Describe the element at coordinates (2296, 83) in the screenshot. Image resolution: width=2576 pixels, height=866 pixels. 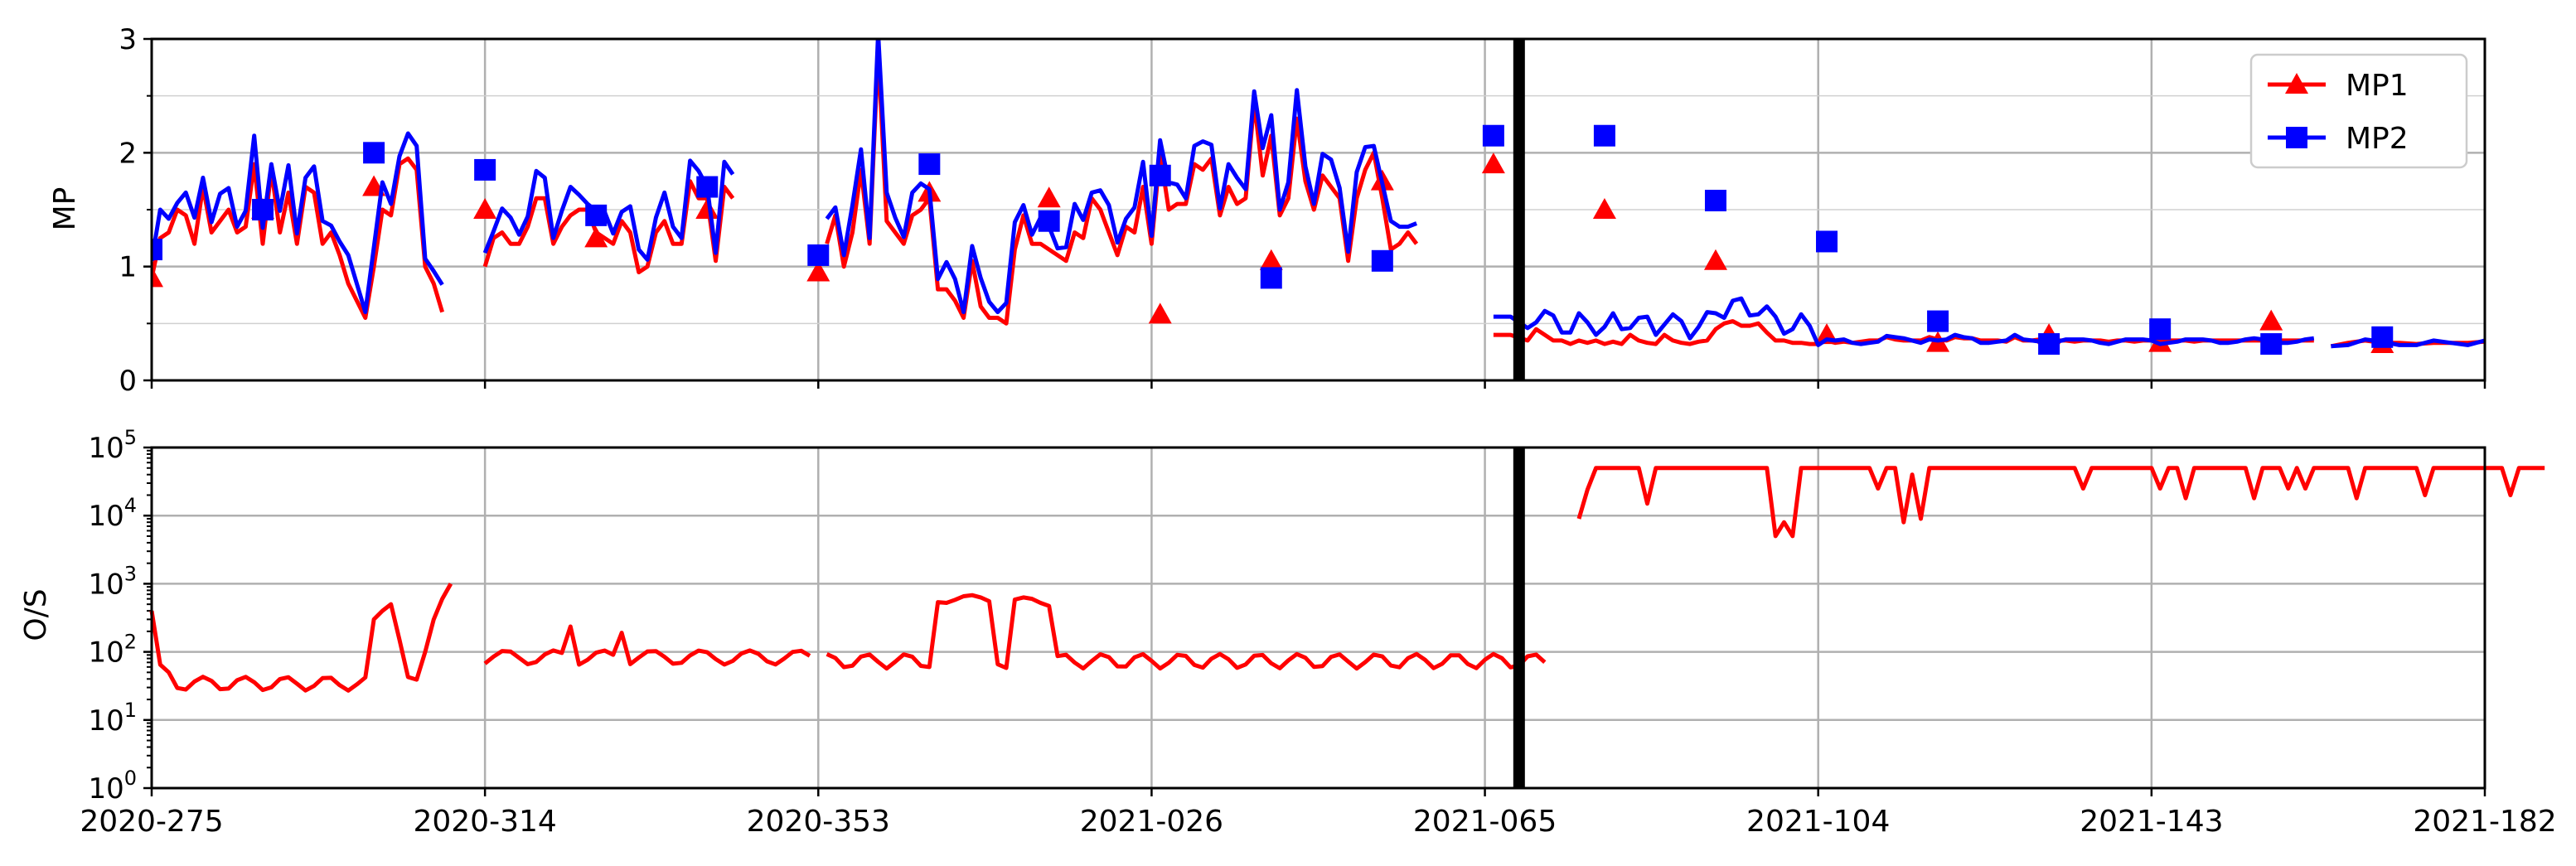
I see `legend-marker-mp1` at that location.